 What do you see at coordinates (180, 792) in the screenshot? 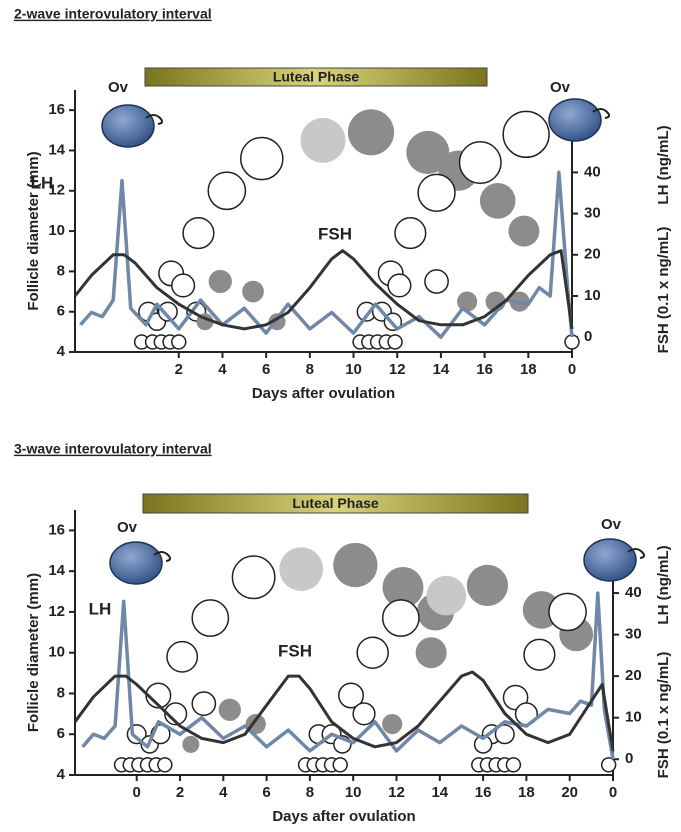
I see `x-tick-label: 2` at bounding box center [180, 792].